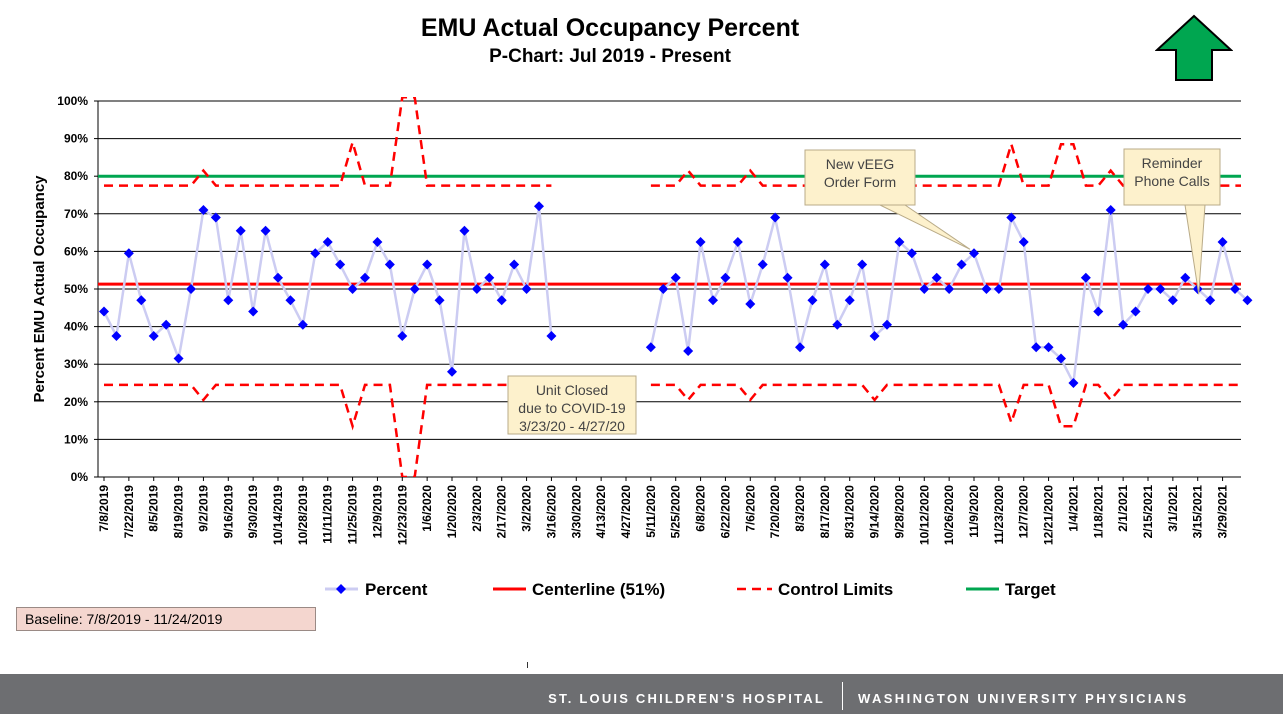 The height and width of the screenshot is (714, 1283). I want to click on y-axis-ticks: 0% 10% 20% 30% 40% 50% 60% 70% 80% 90% 100%, so click(72, 289).